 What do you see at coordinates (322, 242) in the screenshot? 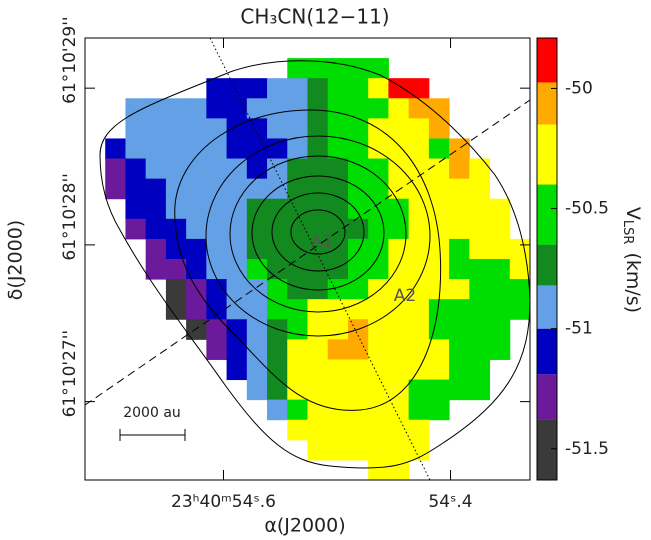
I see `annotation: A1` at bounding box center [322, 242].